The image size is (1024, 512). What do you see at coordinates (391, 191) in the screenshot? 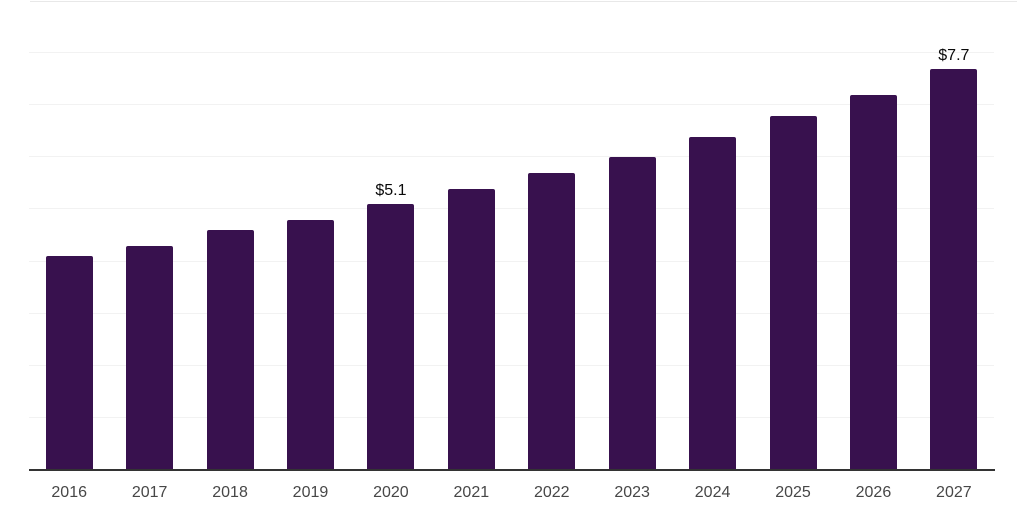
I see `data-label-2020: $5.1` at bounding box center [391, 191].